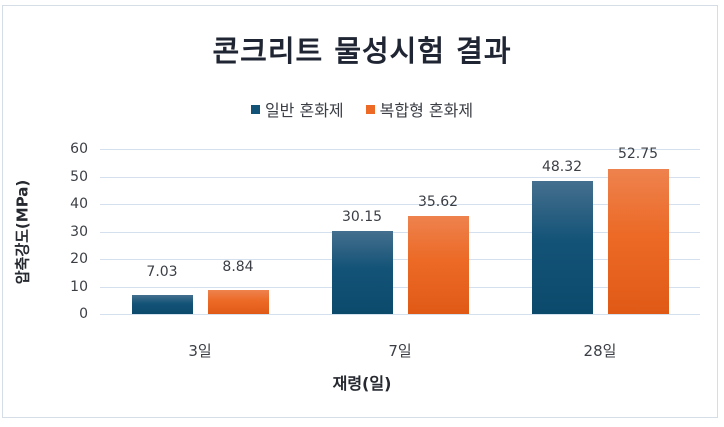 Image resolution: width=724 pixels, height=427 pixels. Describe the element at coordinates (638, 241) in the screenshot. I see `bar-composite-28d` at that location.